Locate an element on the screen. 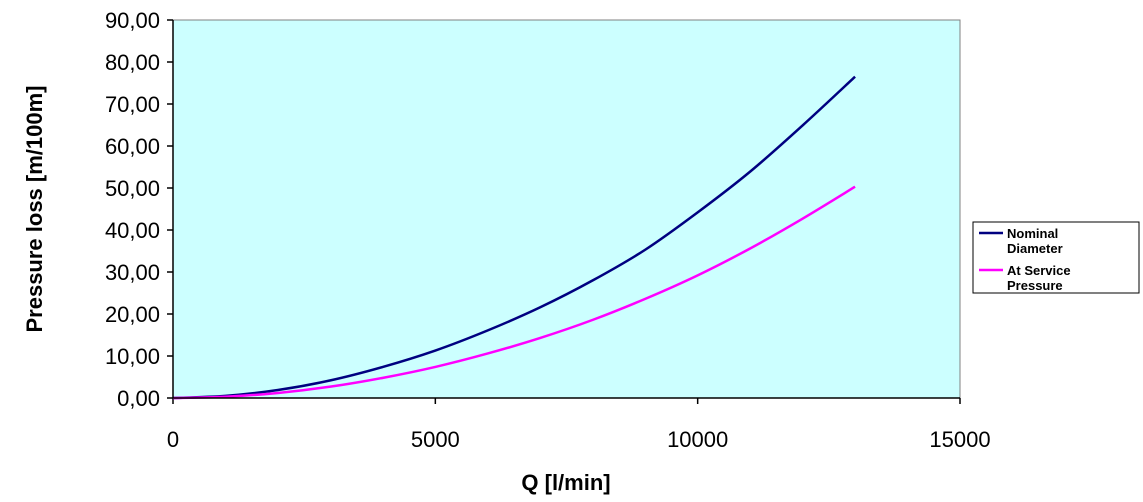 This screenshot has width=1143, height=502. legend-label-2: Pressure is located at coordinates (1035, 285).